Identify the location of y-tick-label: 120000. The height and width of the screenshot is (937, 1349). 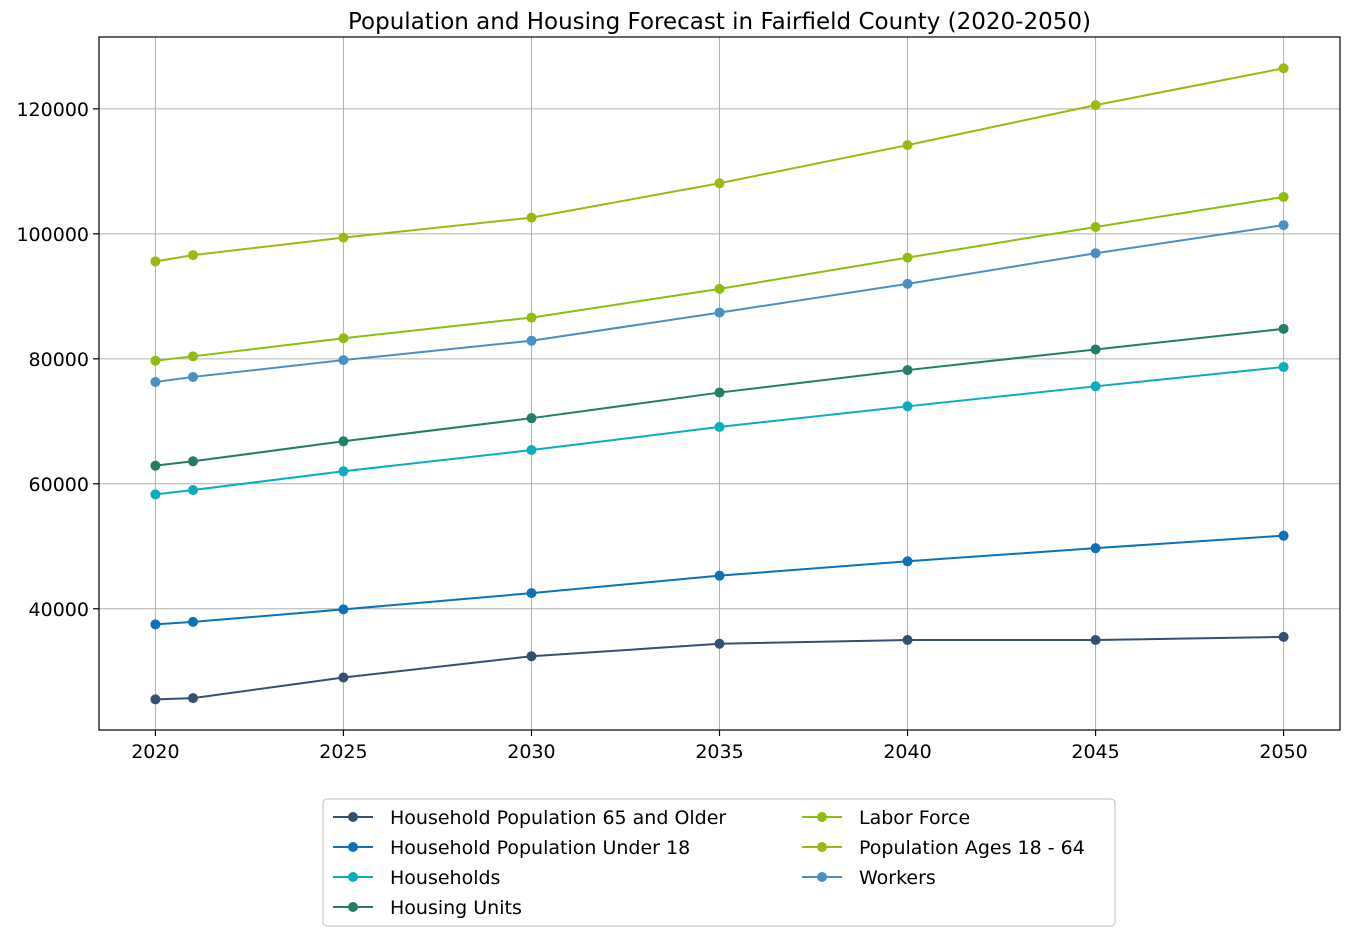
(52, 110).